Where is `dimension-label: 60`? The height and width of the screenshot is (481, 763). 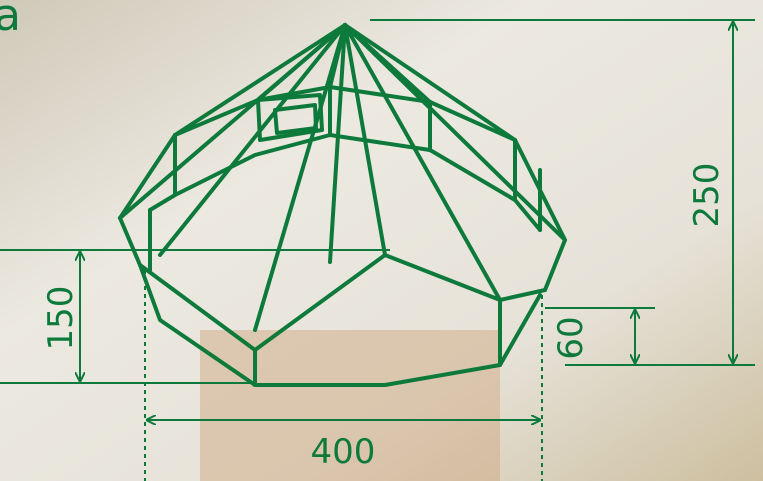 dimension-label: 60 is located at coordinates (571, 337).